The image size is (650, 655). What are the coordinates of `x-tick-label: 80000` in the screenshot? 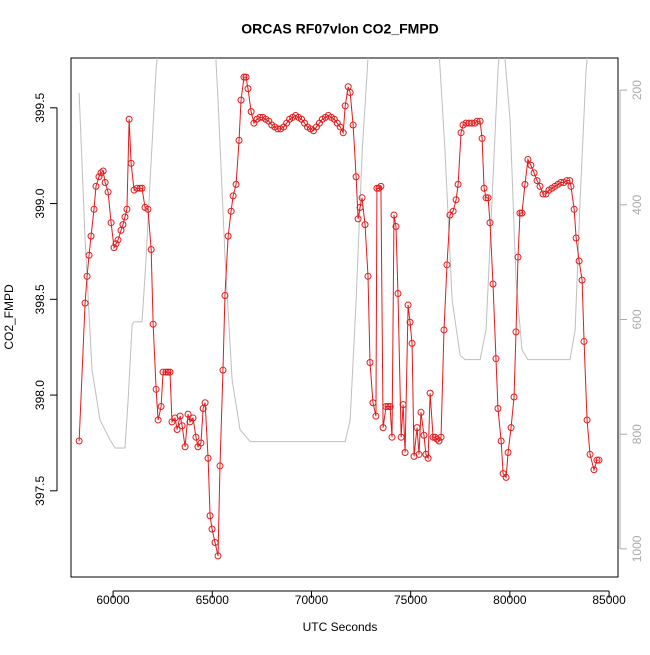 It's located at (510, 600).